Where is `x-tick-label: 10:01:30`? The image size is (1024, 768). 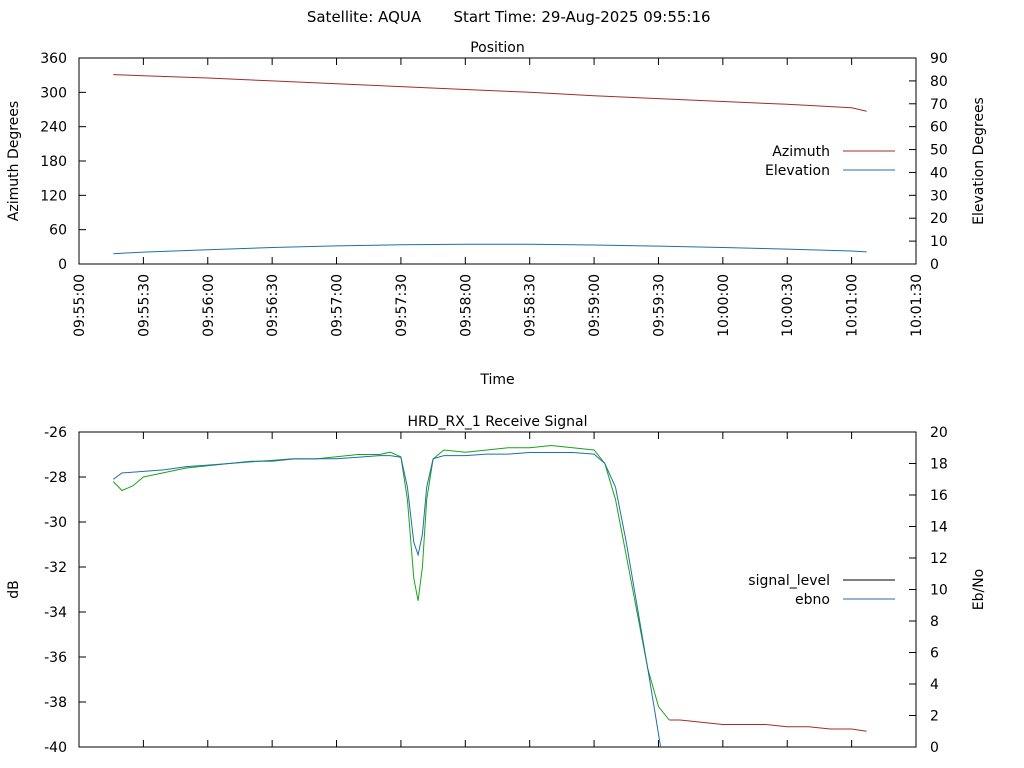 x-tick-label: 10:01:30 is located at coordinates (917, 305).